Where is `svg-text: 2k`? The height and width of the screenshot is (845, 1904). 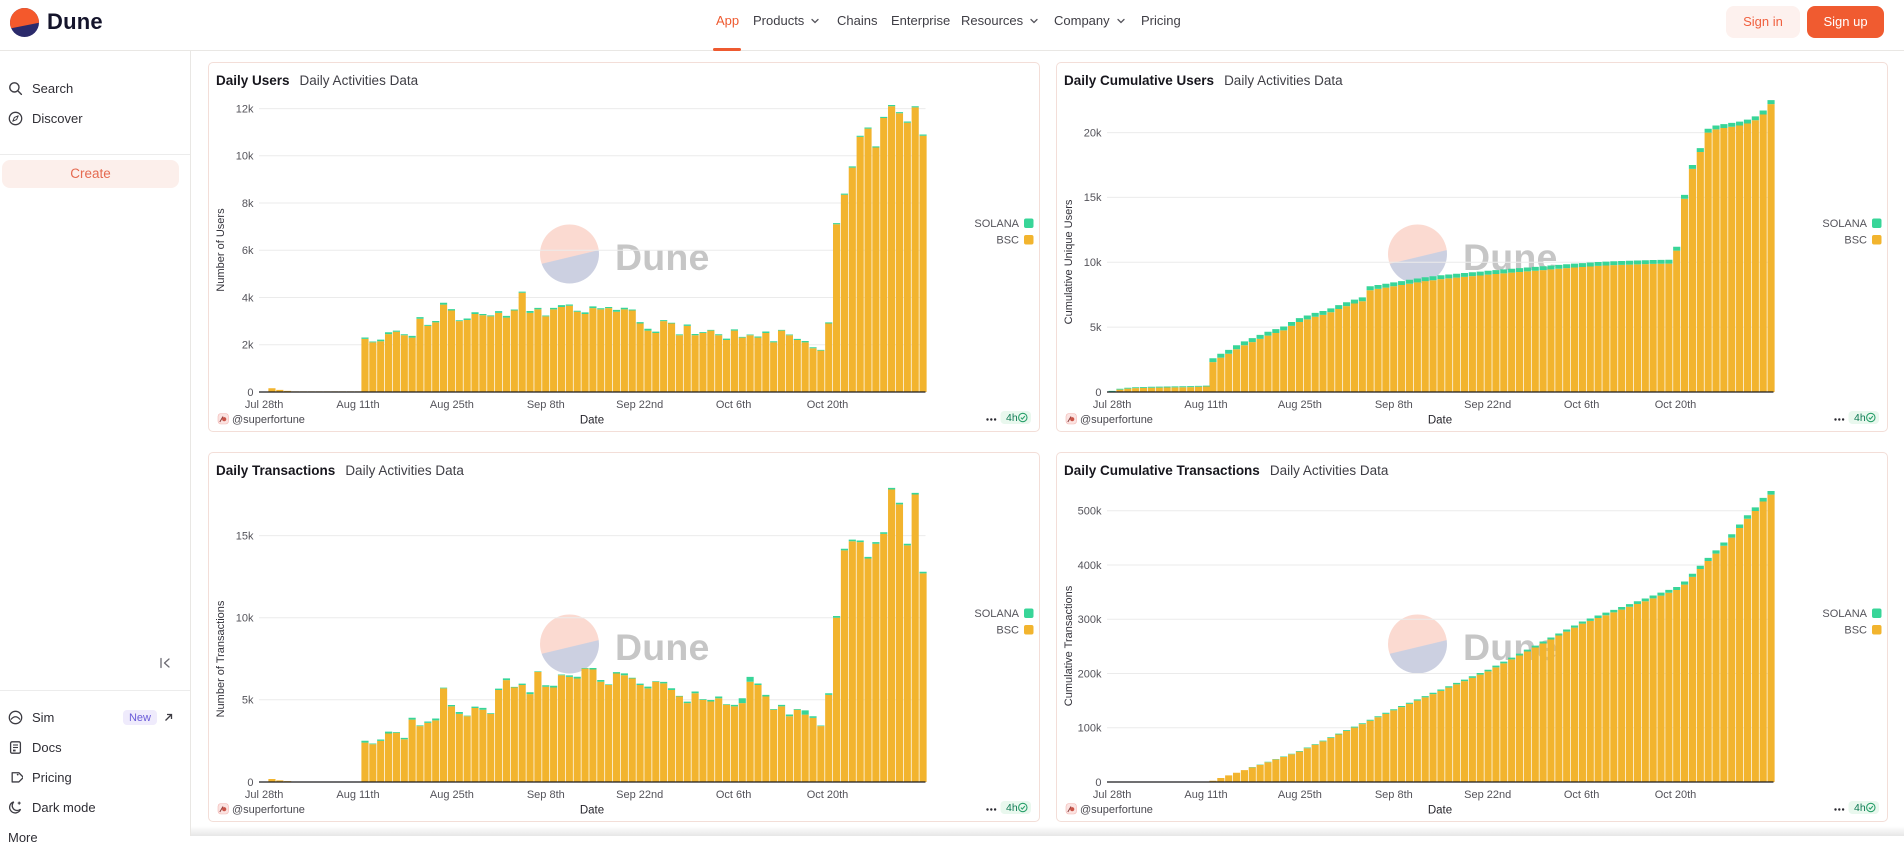
svg-text: 2k is located at coordinates (248, 346).